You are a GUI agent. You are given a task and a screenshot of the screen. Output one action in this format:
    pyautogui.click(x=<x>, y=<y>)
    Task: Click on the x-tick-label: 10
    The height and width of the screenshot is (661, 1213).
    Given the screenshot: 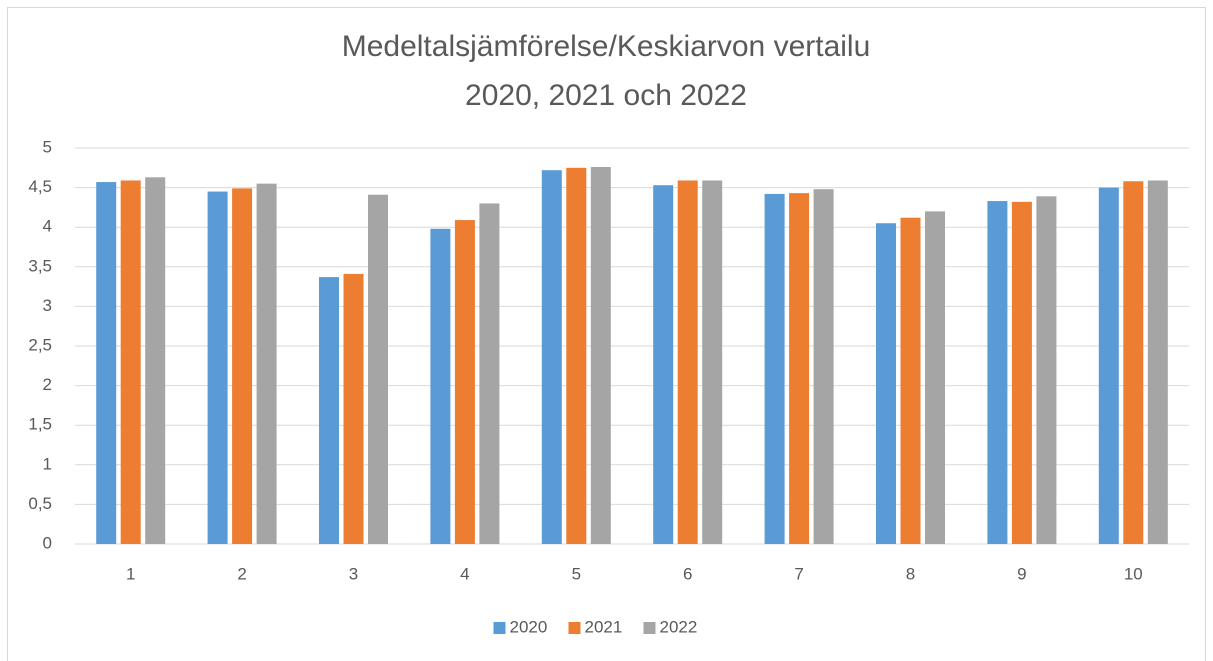 What is the action you would take?
    pyautogui.click(x=1133, y=573)
    